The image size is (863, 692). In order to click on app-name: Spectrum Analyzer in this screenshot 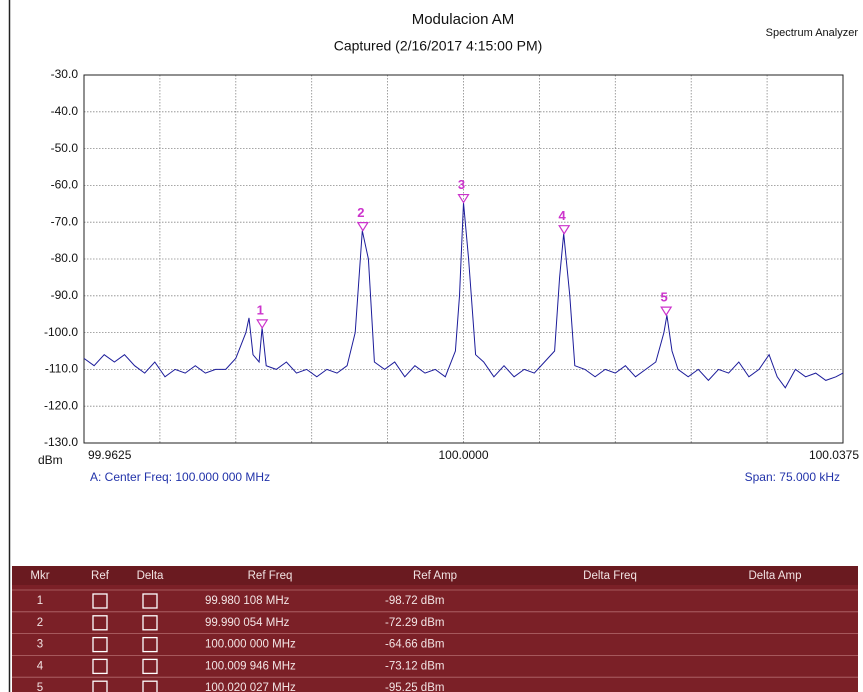, I will do `click(812, 33)`.